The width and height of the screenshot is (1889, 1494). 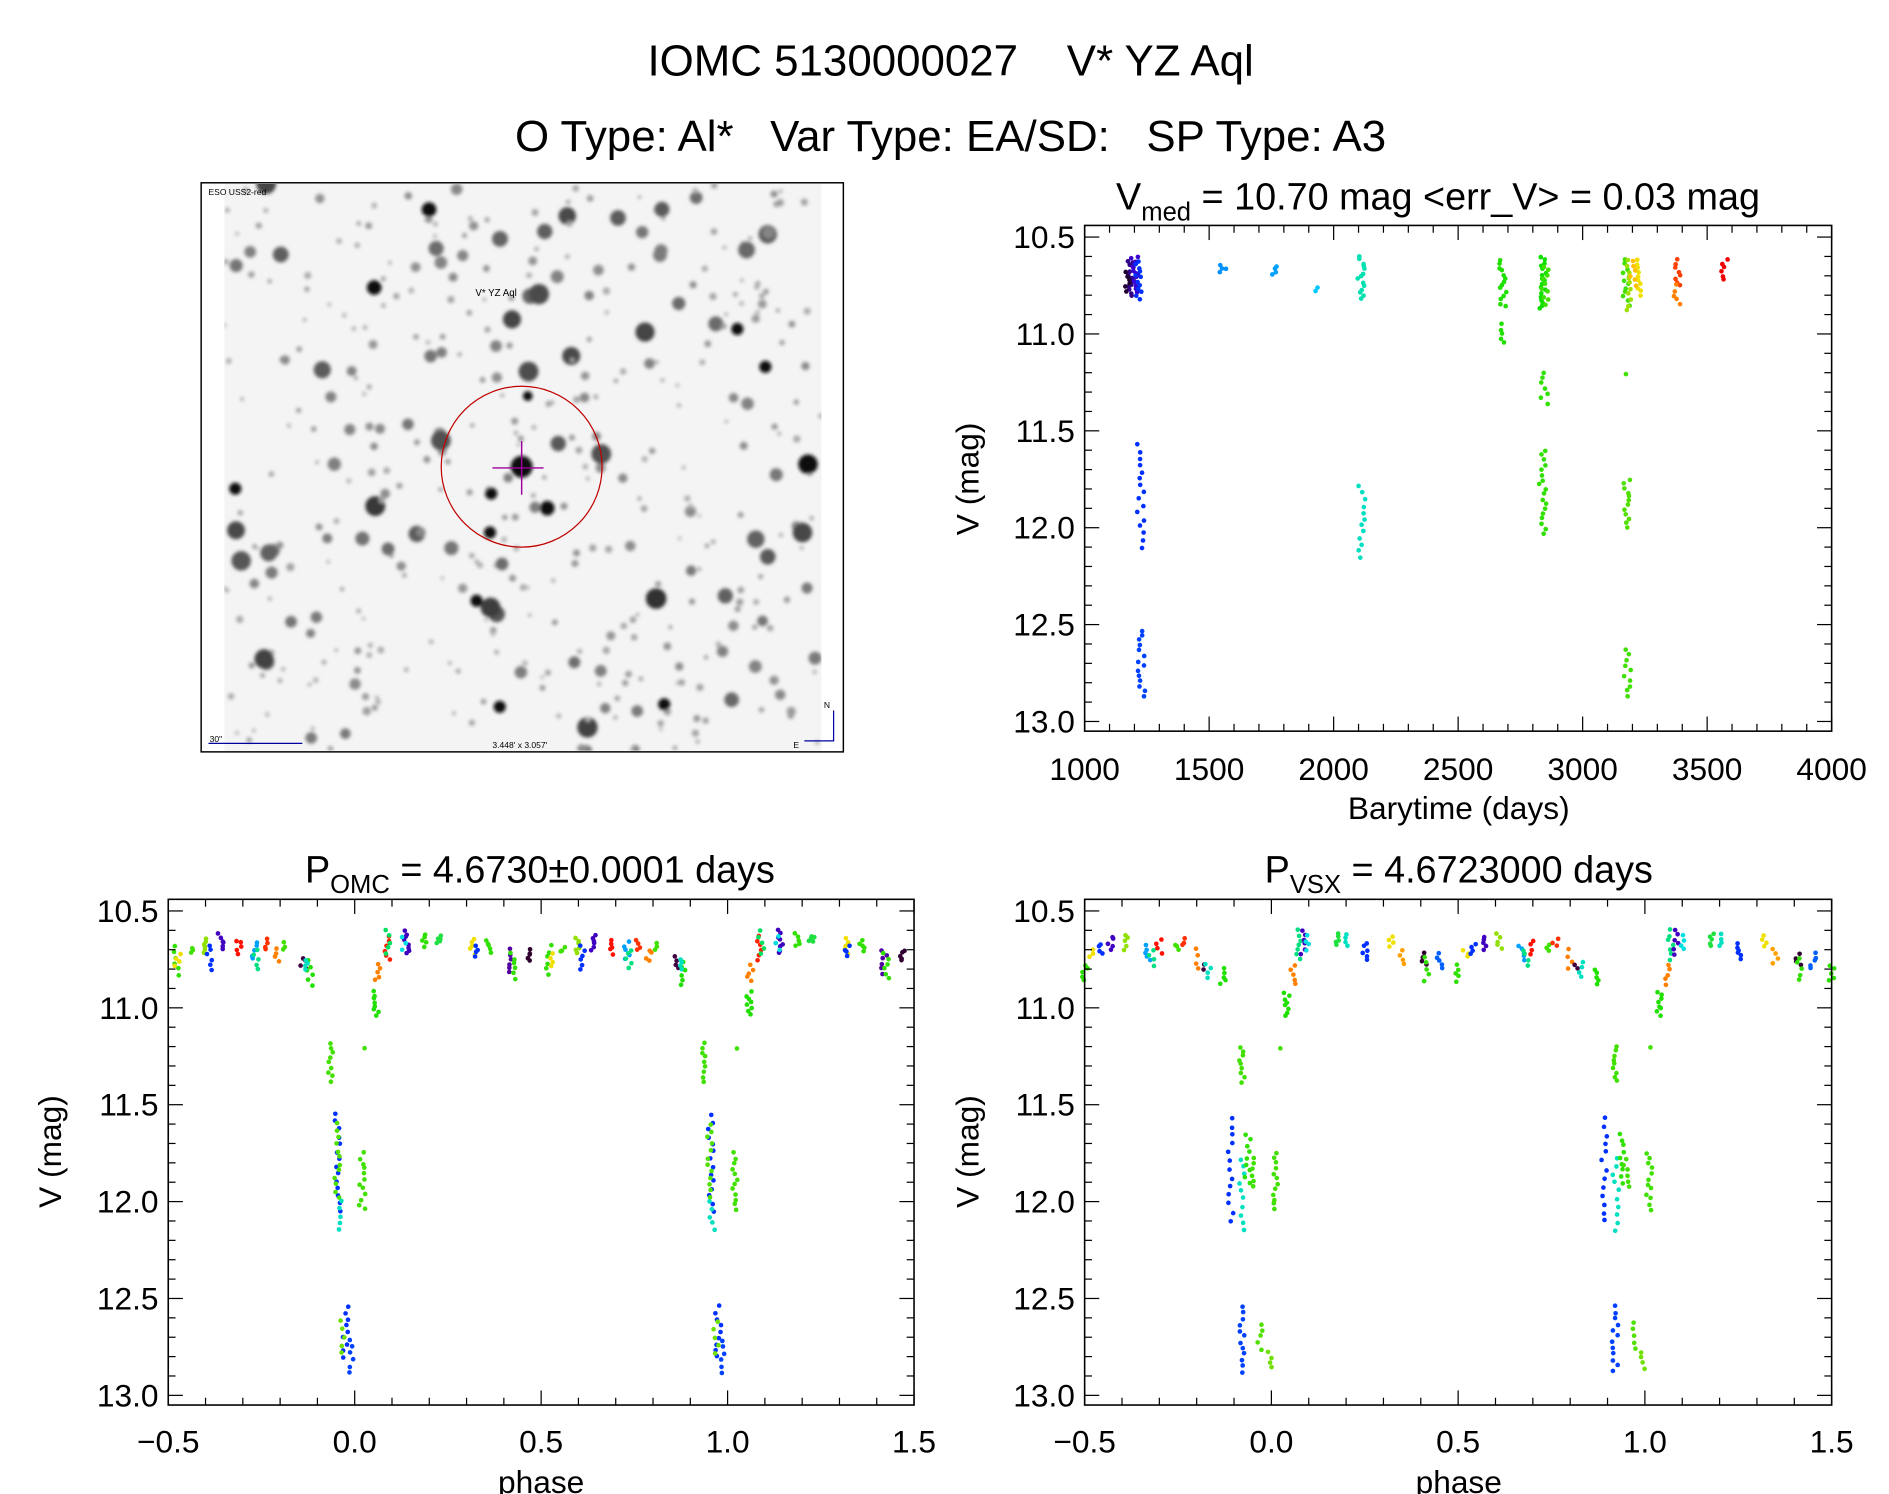 I want to click on x-tick-label: 0.5, so click(x=1458, y=1442).